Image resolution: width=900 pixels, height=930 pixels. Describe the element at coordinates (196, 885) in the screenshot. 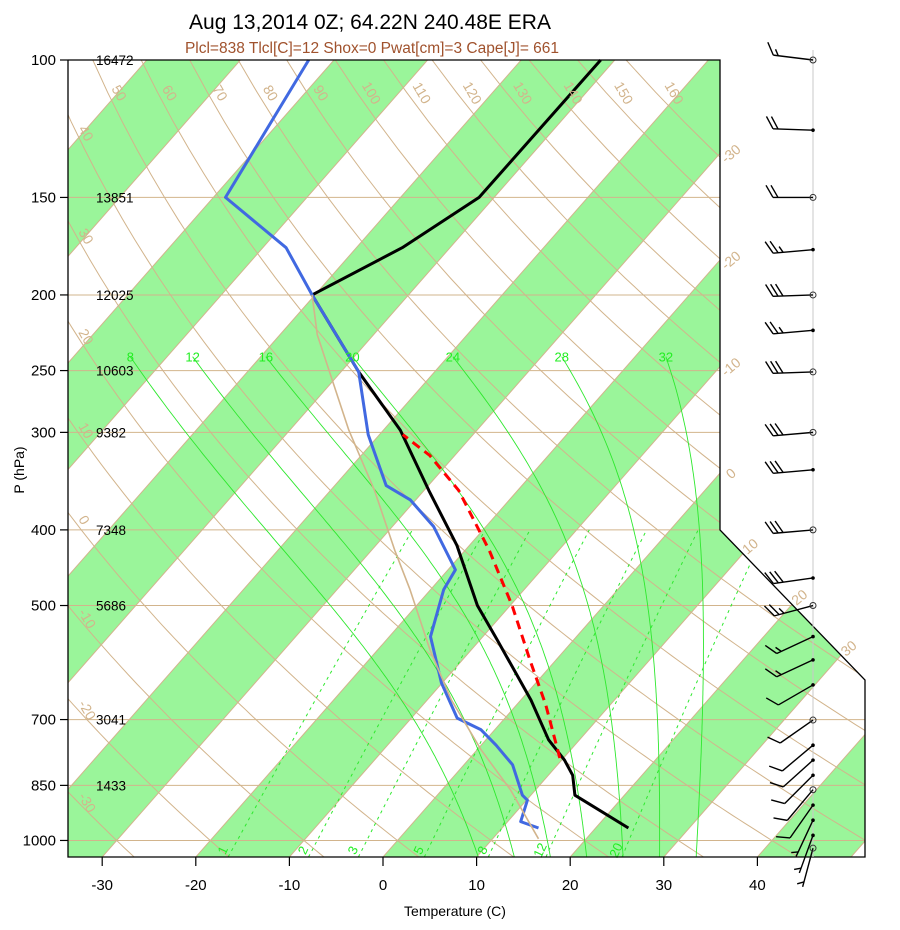

I see `x-tick-label: -20` at that location.